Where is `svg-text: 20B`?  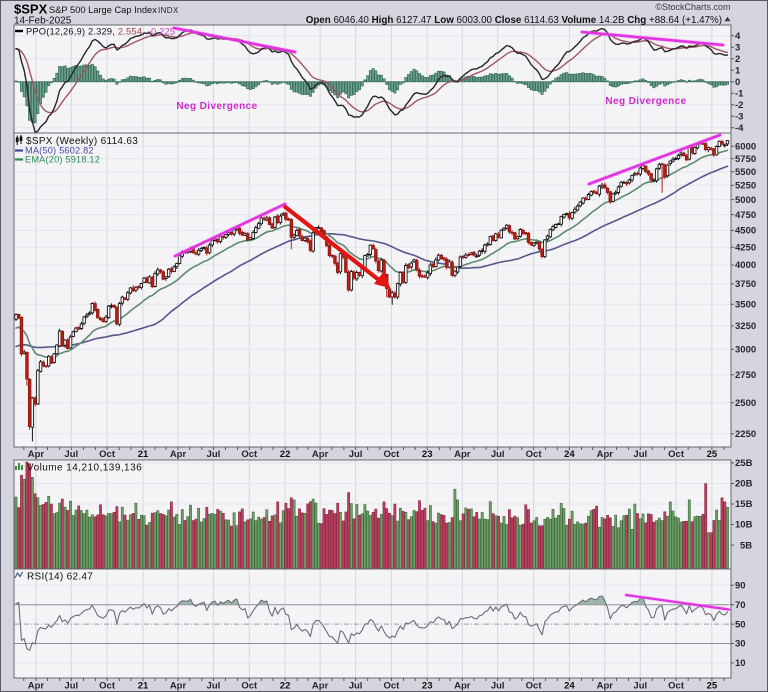 svg-text: 20B is located at coordinates (744, 484).